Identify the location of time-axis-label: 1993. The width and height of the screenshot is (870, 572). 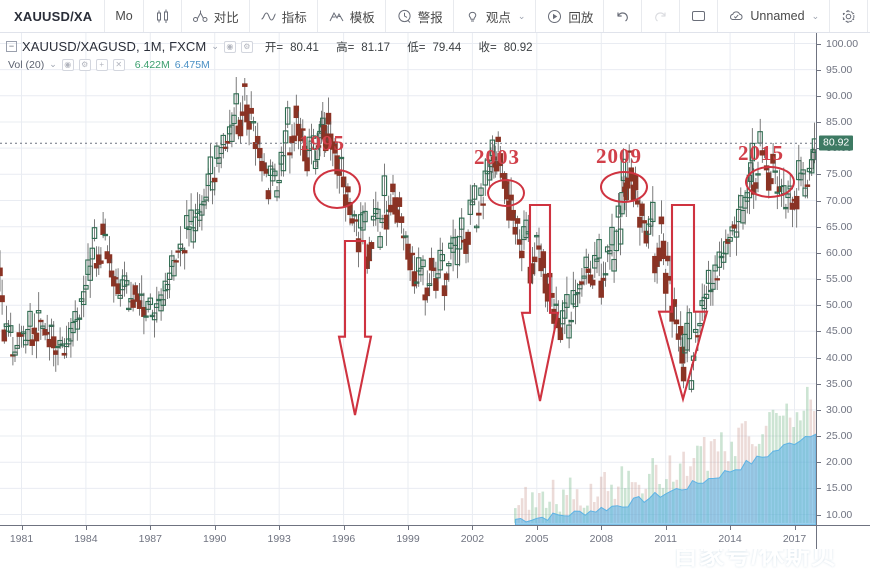
(279, 539).